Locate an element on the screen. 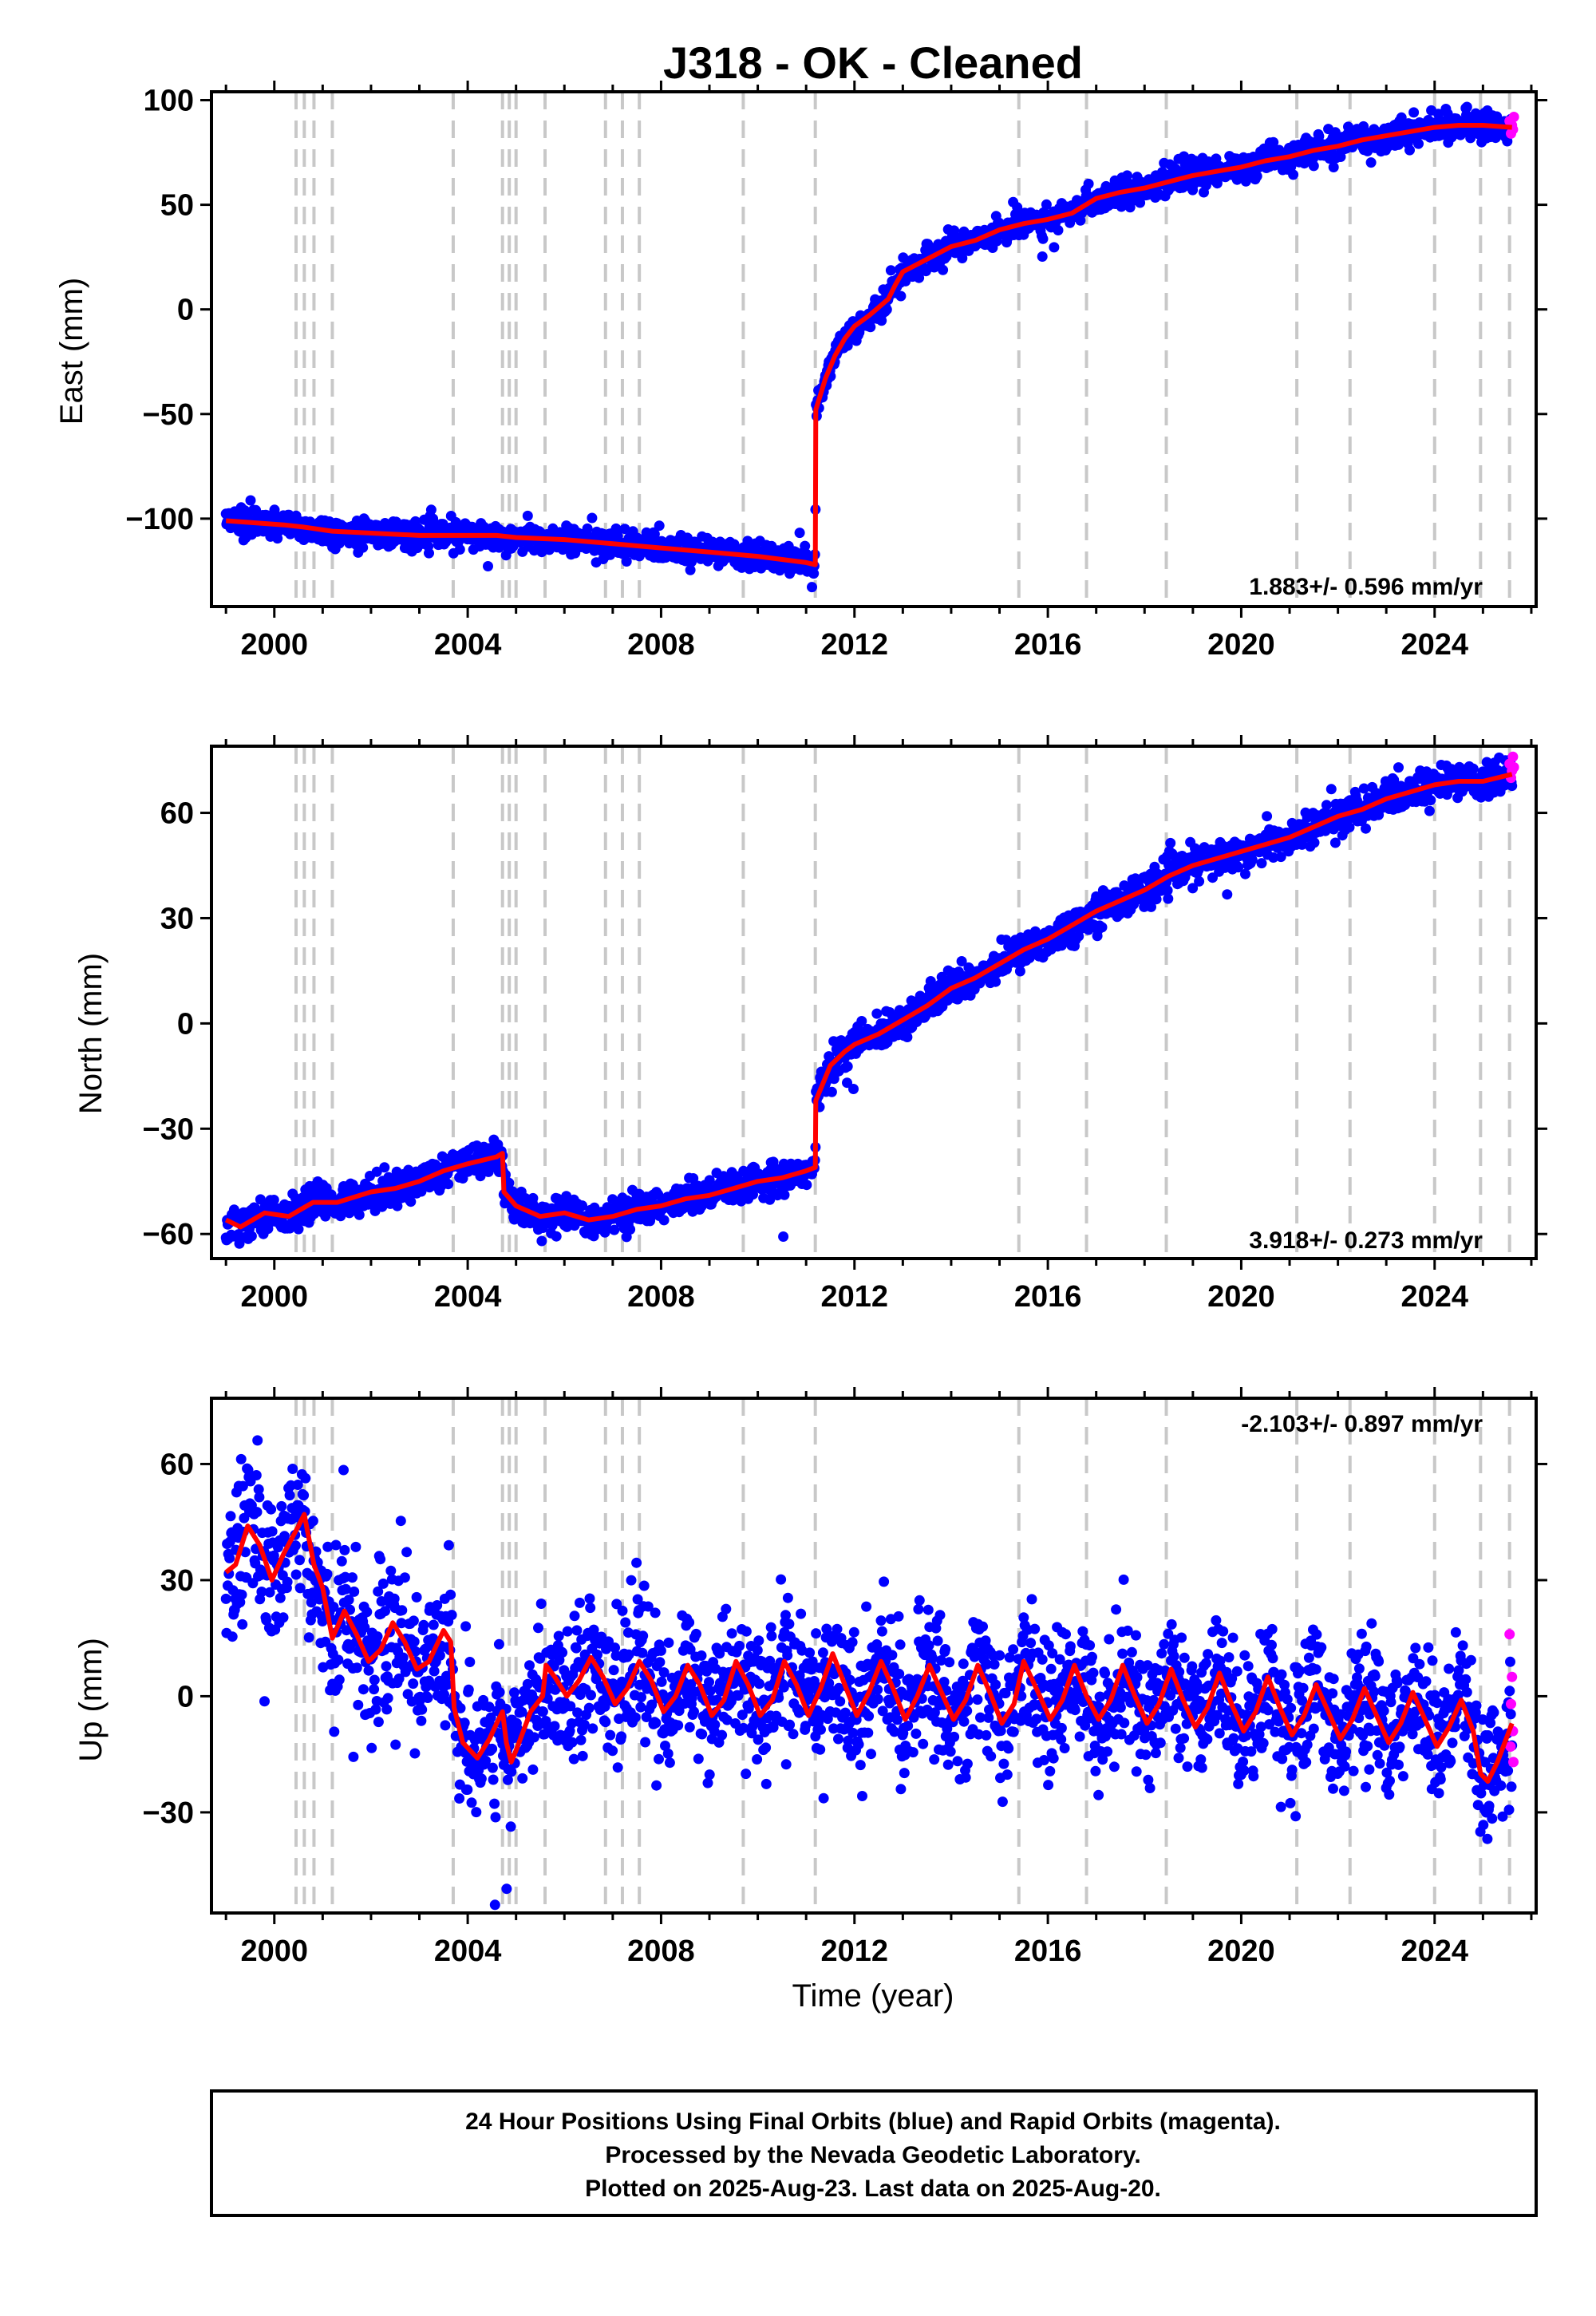  y-tick-label: 30 is located at coordinates (177, 918).